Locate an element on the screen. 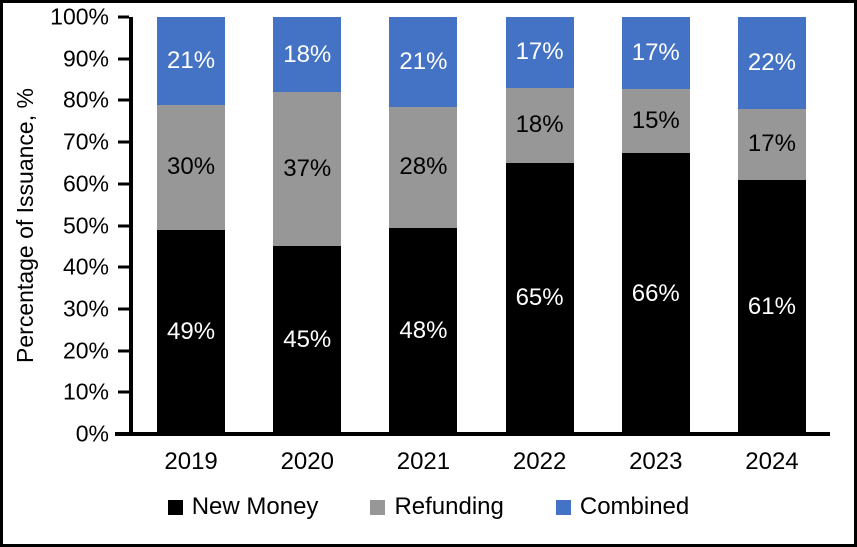 The width and height of the screenshot is (857, 547). legend-item-refunding: Refunding is located at coordinates (437, 506).